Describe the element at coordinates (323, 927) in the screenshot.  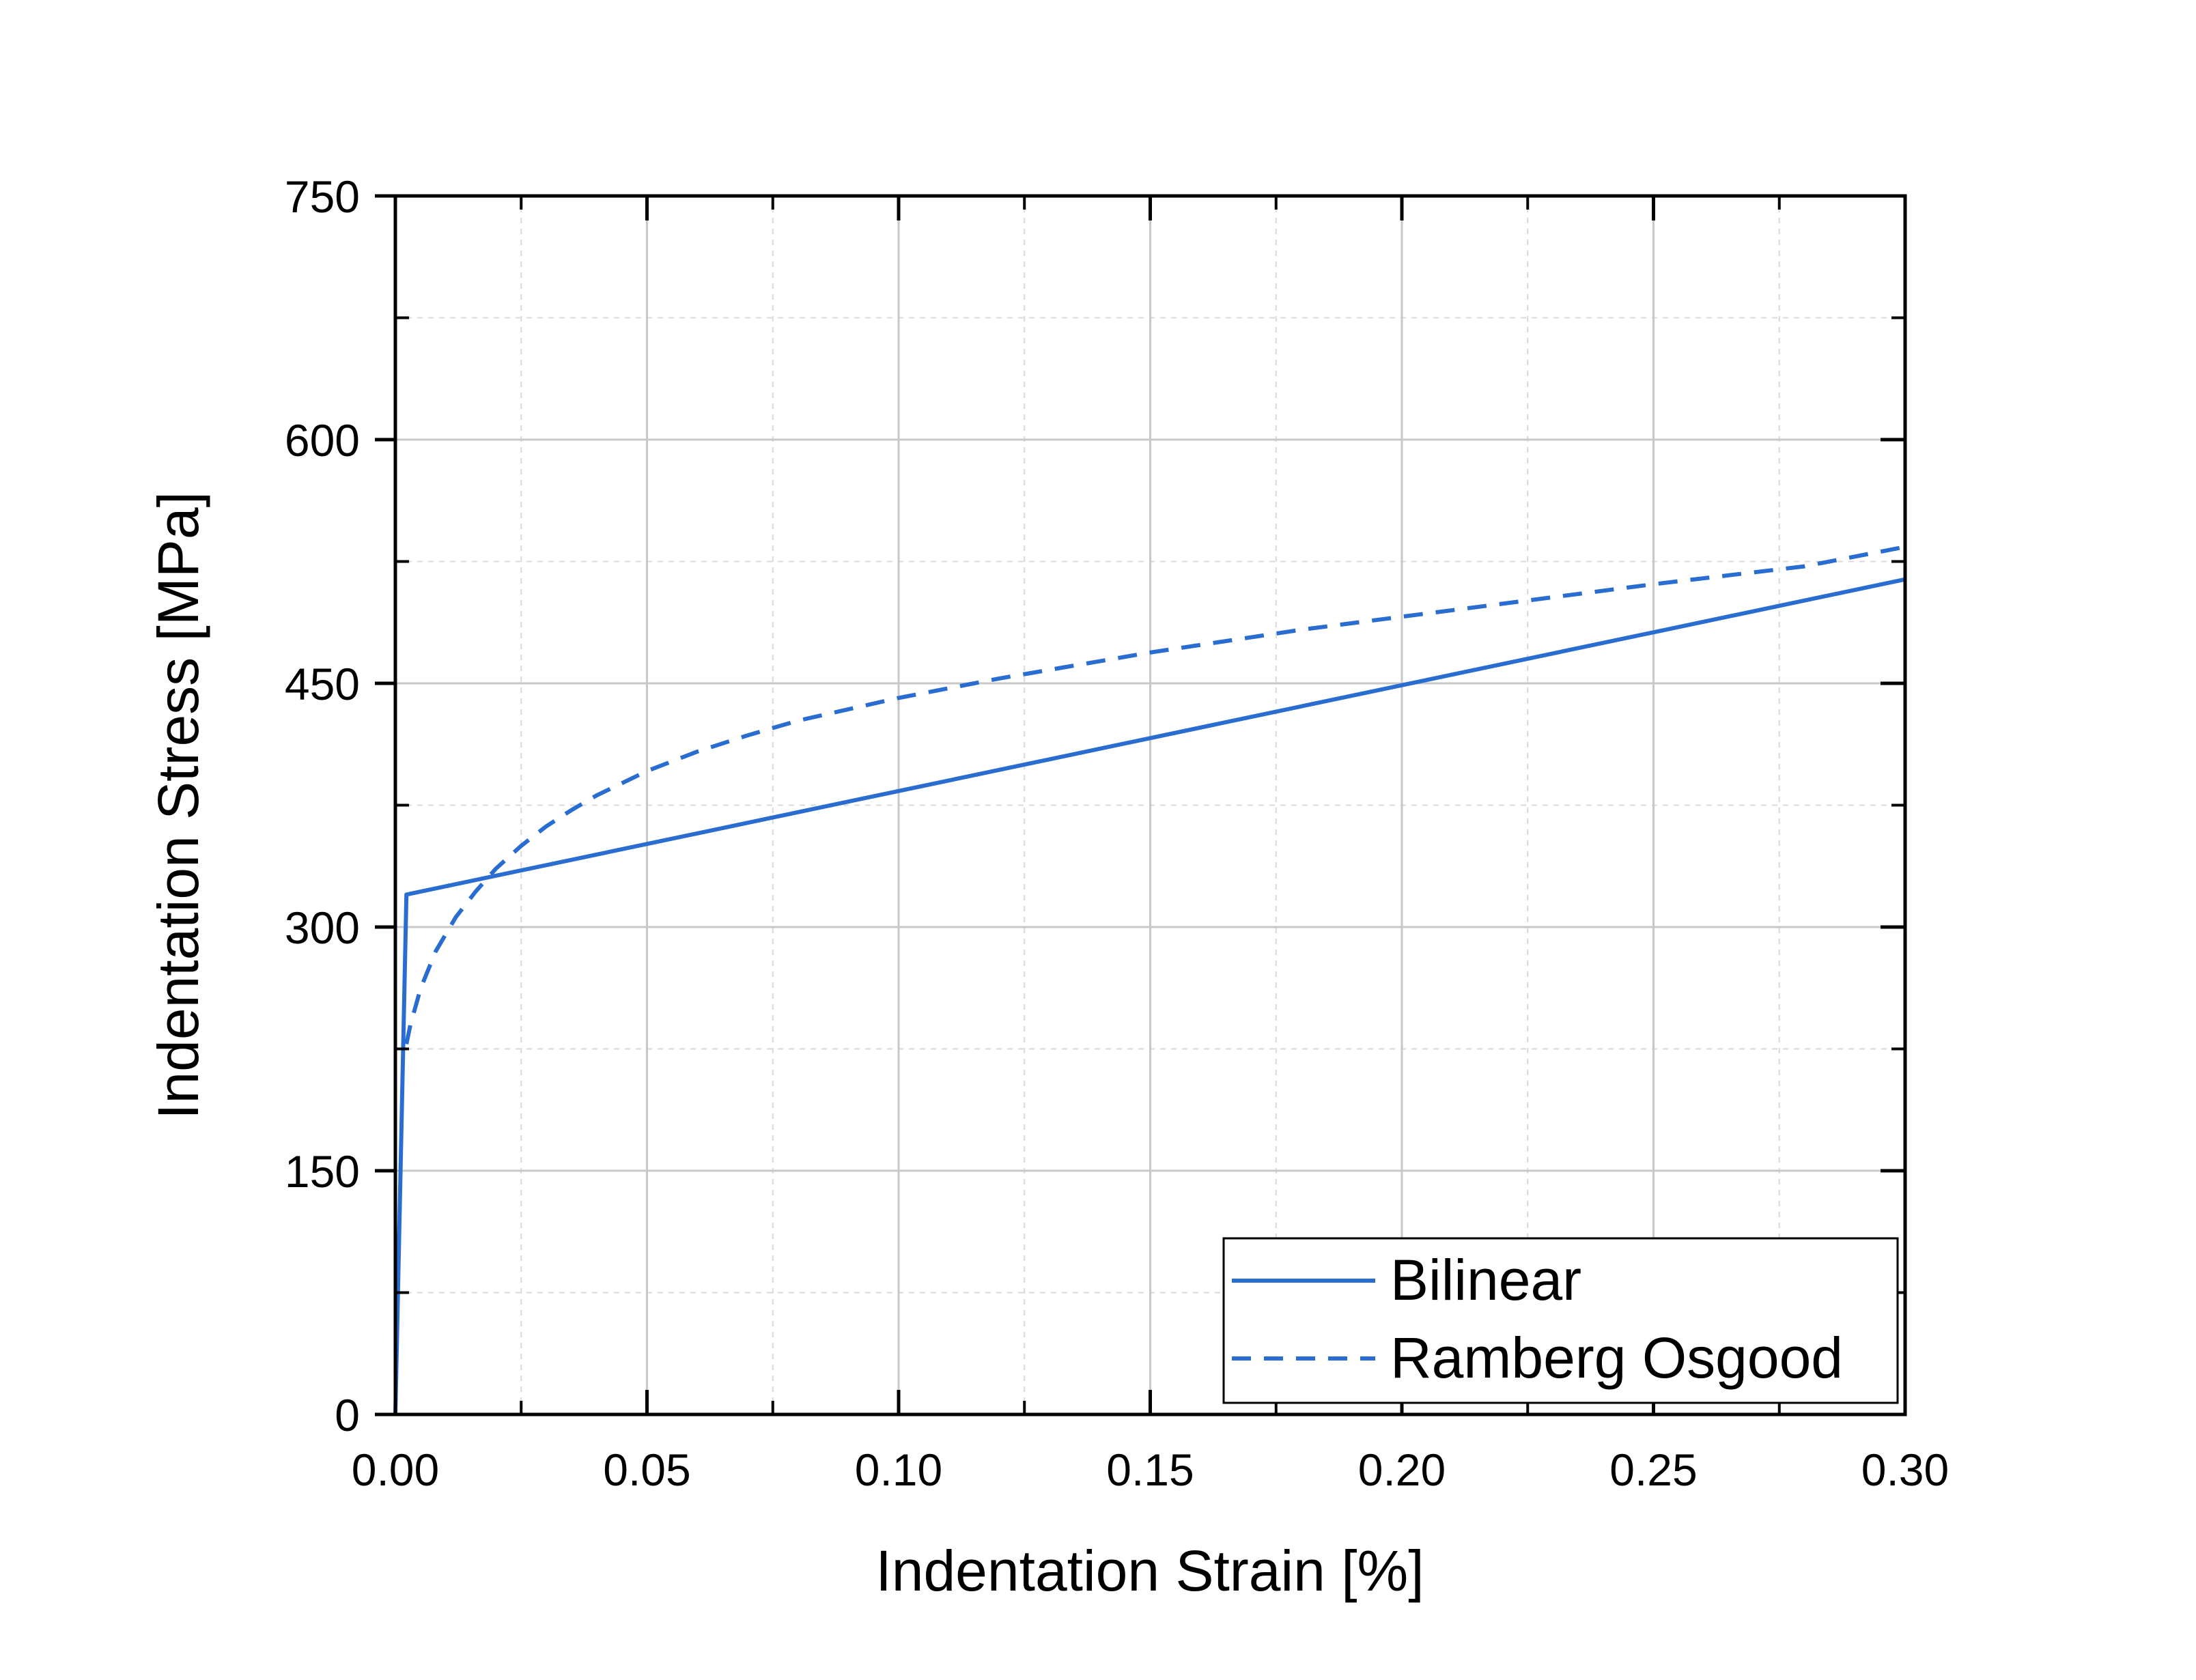
I see `y-tick-label: 300` at that location.